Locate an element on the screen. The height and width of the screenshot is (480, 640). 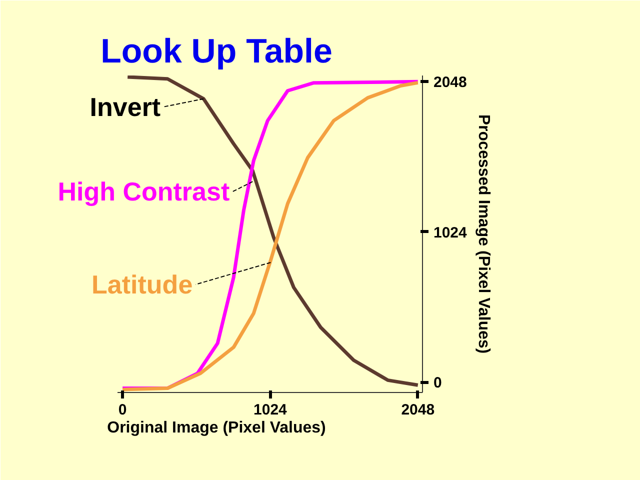
y-axis-title: Processed Image (Pixel Values) is located at coordinates (483, 234).